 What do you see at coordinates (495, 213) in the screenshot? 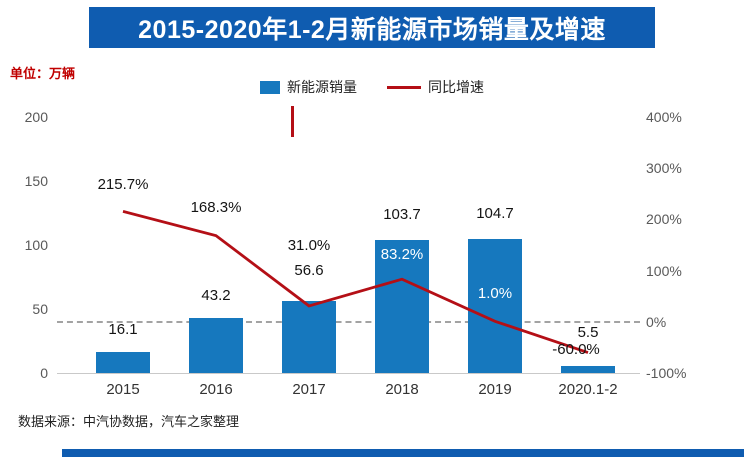
I see `bar-value-label: 104.7` at bounding box center [495, 213].